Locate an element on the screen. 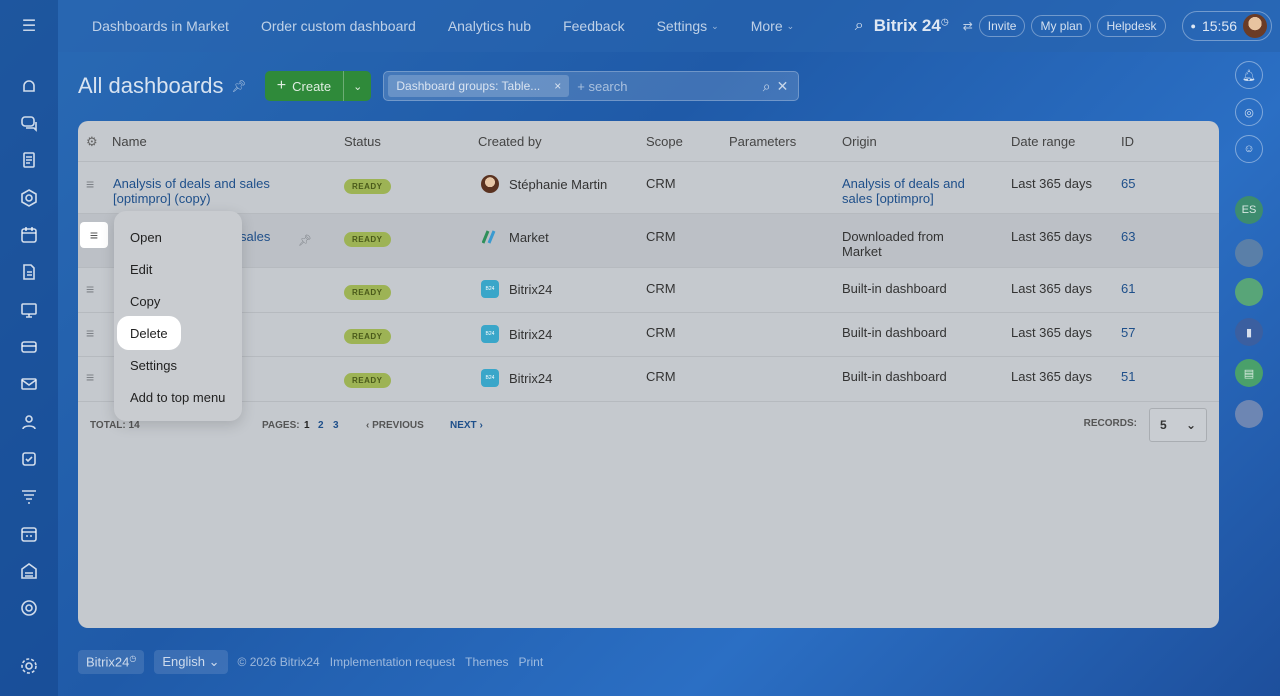 The image size is (1280, 696). bell-icon: 🔔︎ is located at coordinates (1249, 75).